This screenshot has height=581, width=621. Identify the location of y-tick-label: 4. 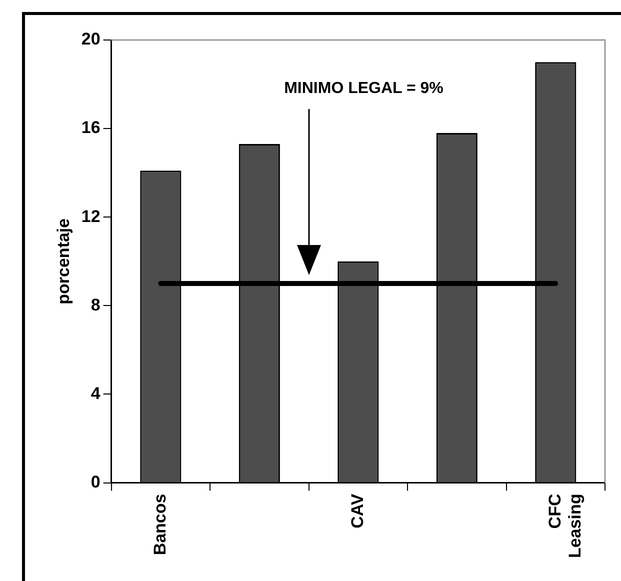
(95, 393).